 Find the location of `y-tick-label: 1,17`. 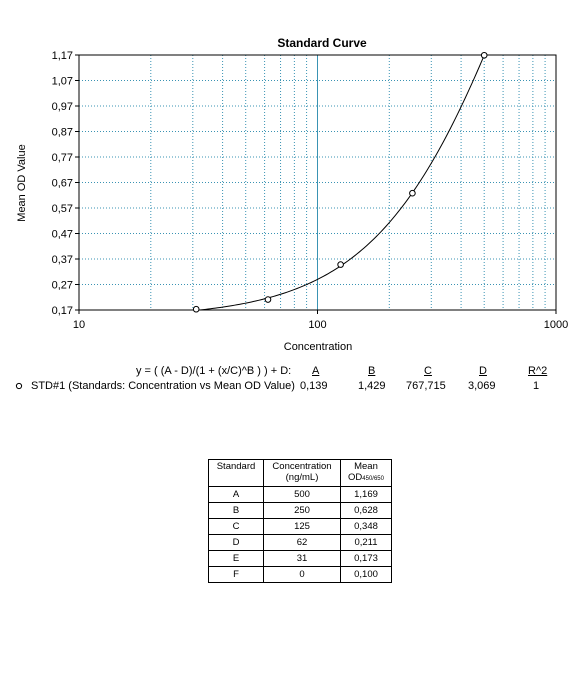

y-tick-label: 1,17 is located at coordinates (62, 56).